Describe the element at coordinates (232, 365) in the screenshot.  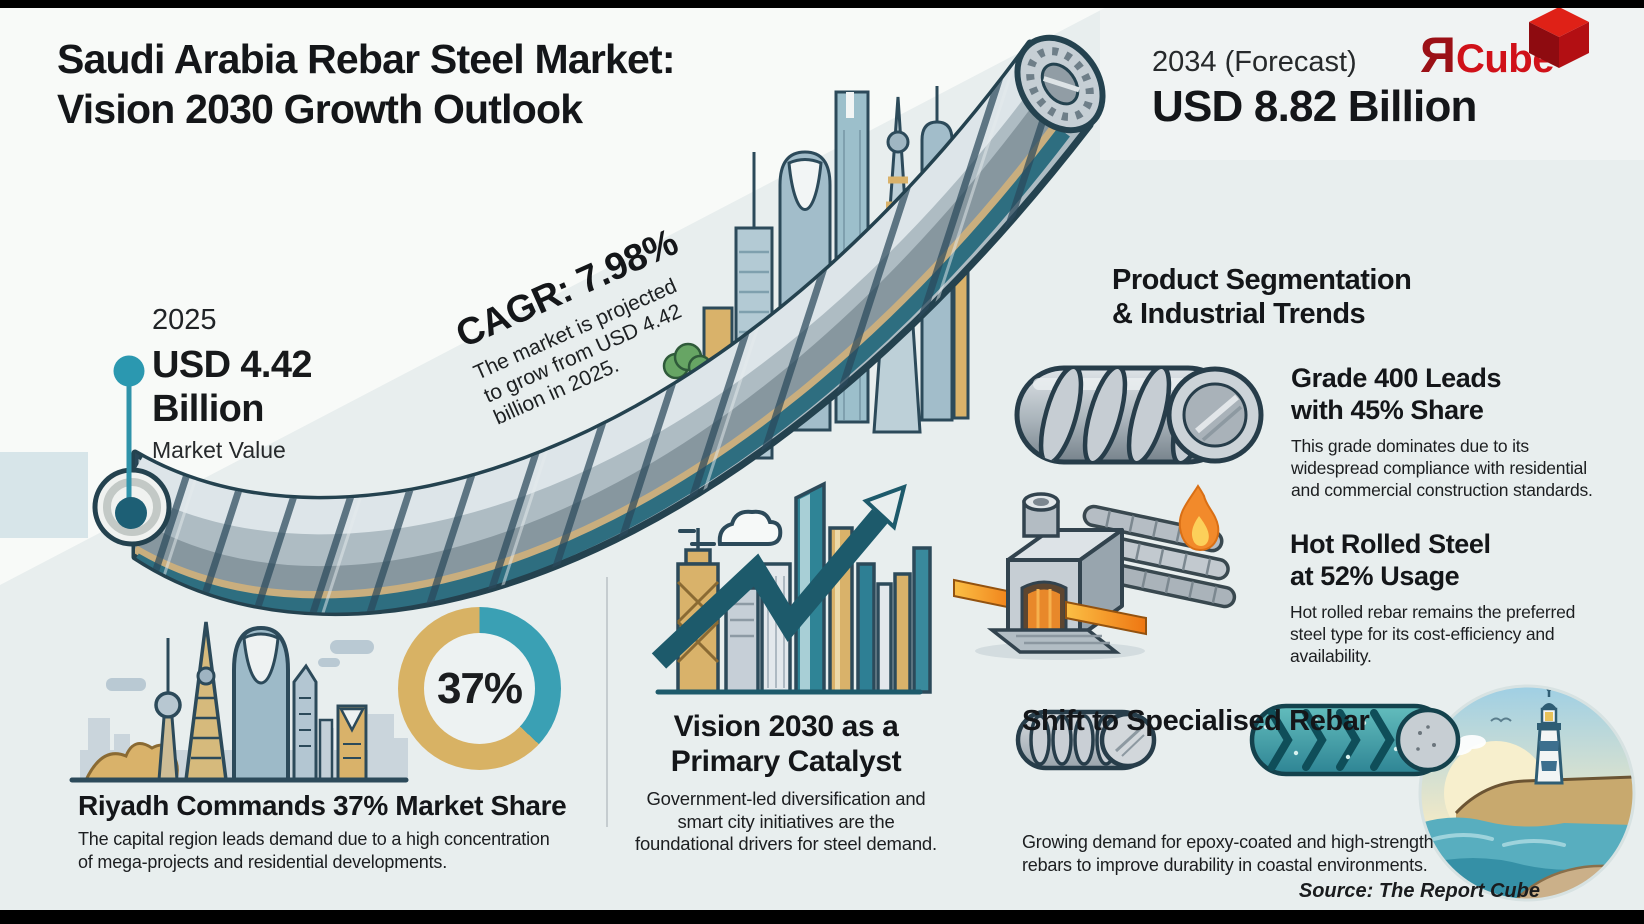
I see `base-year-value-line1: USD 4.42` at that location.